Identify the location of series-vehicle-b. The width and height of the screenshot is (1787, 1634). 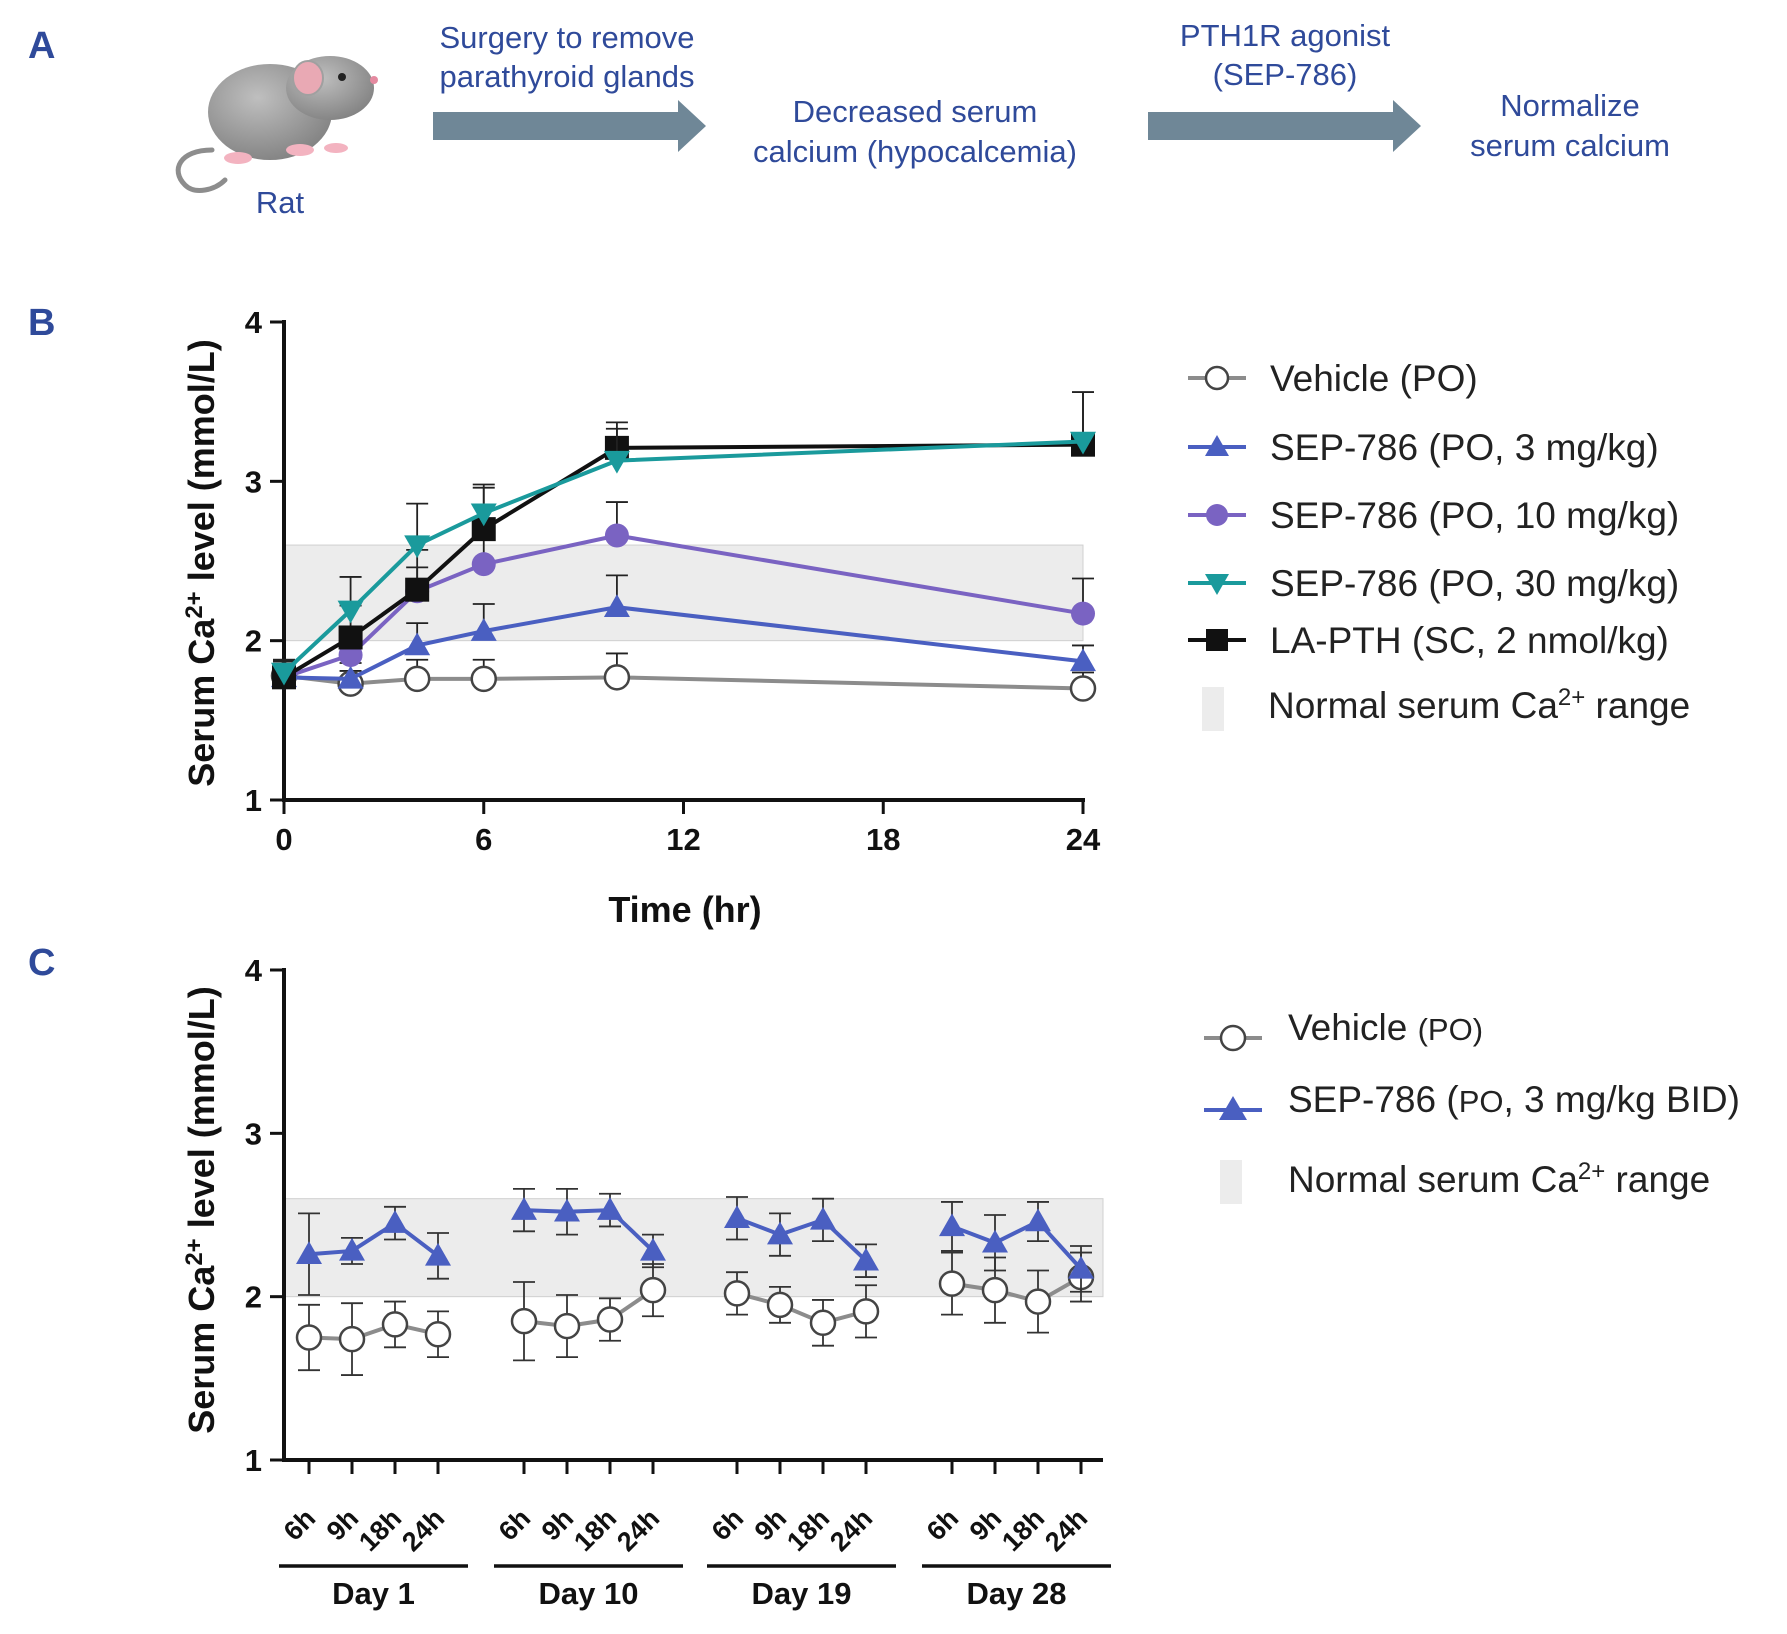
(683, 677).